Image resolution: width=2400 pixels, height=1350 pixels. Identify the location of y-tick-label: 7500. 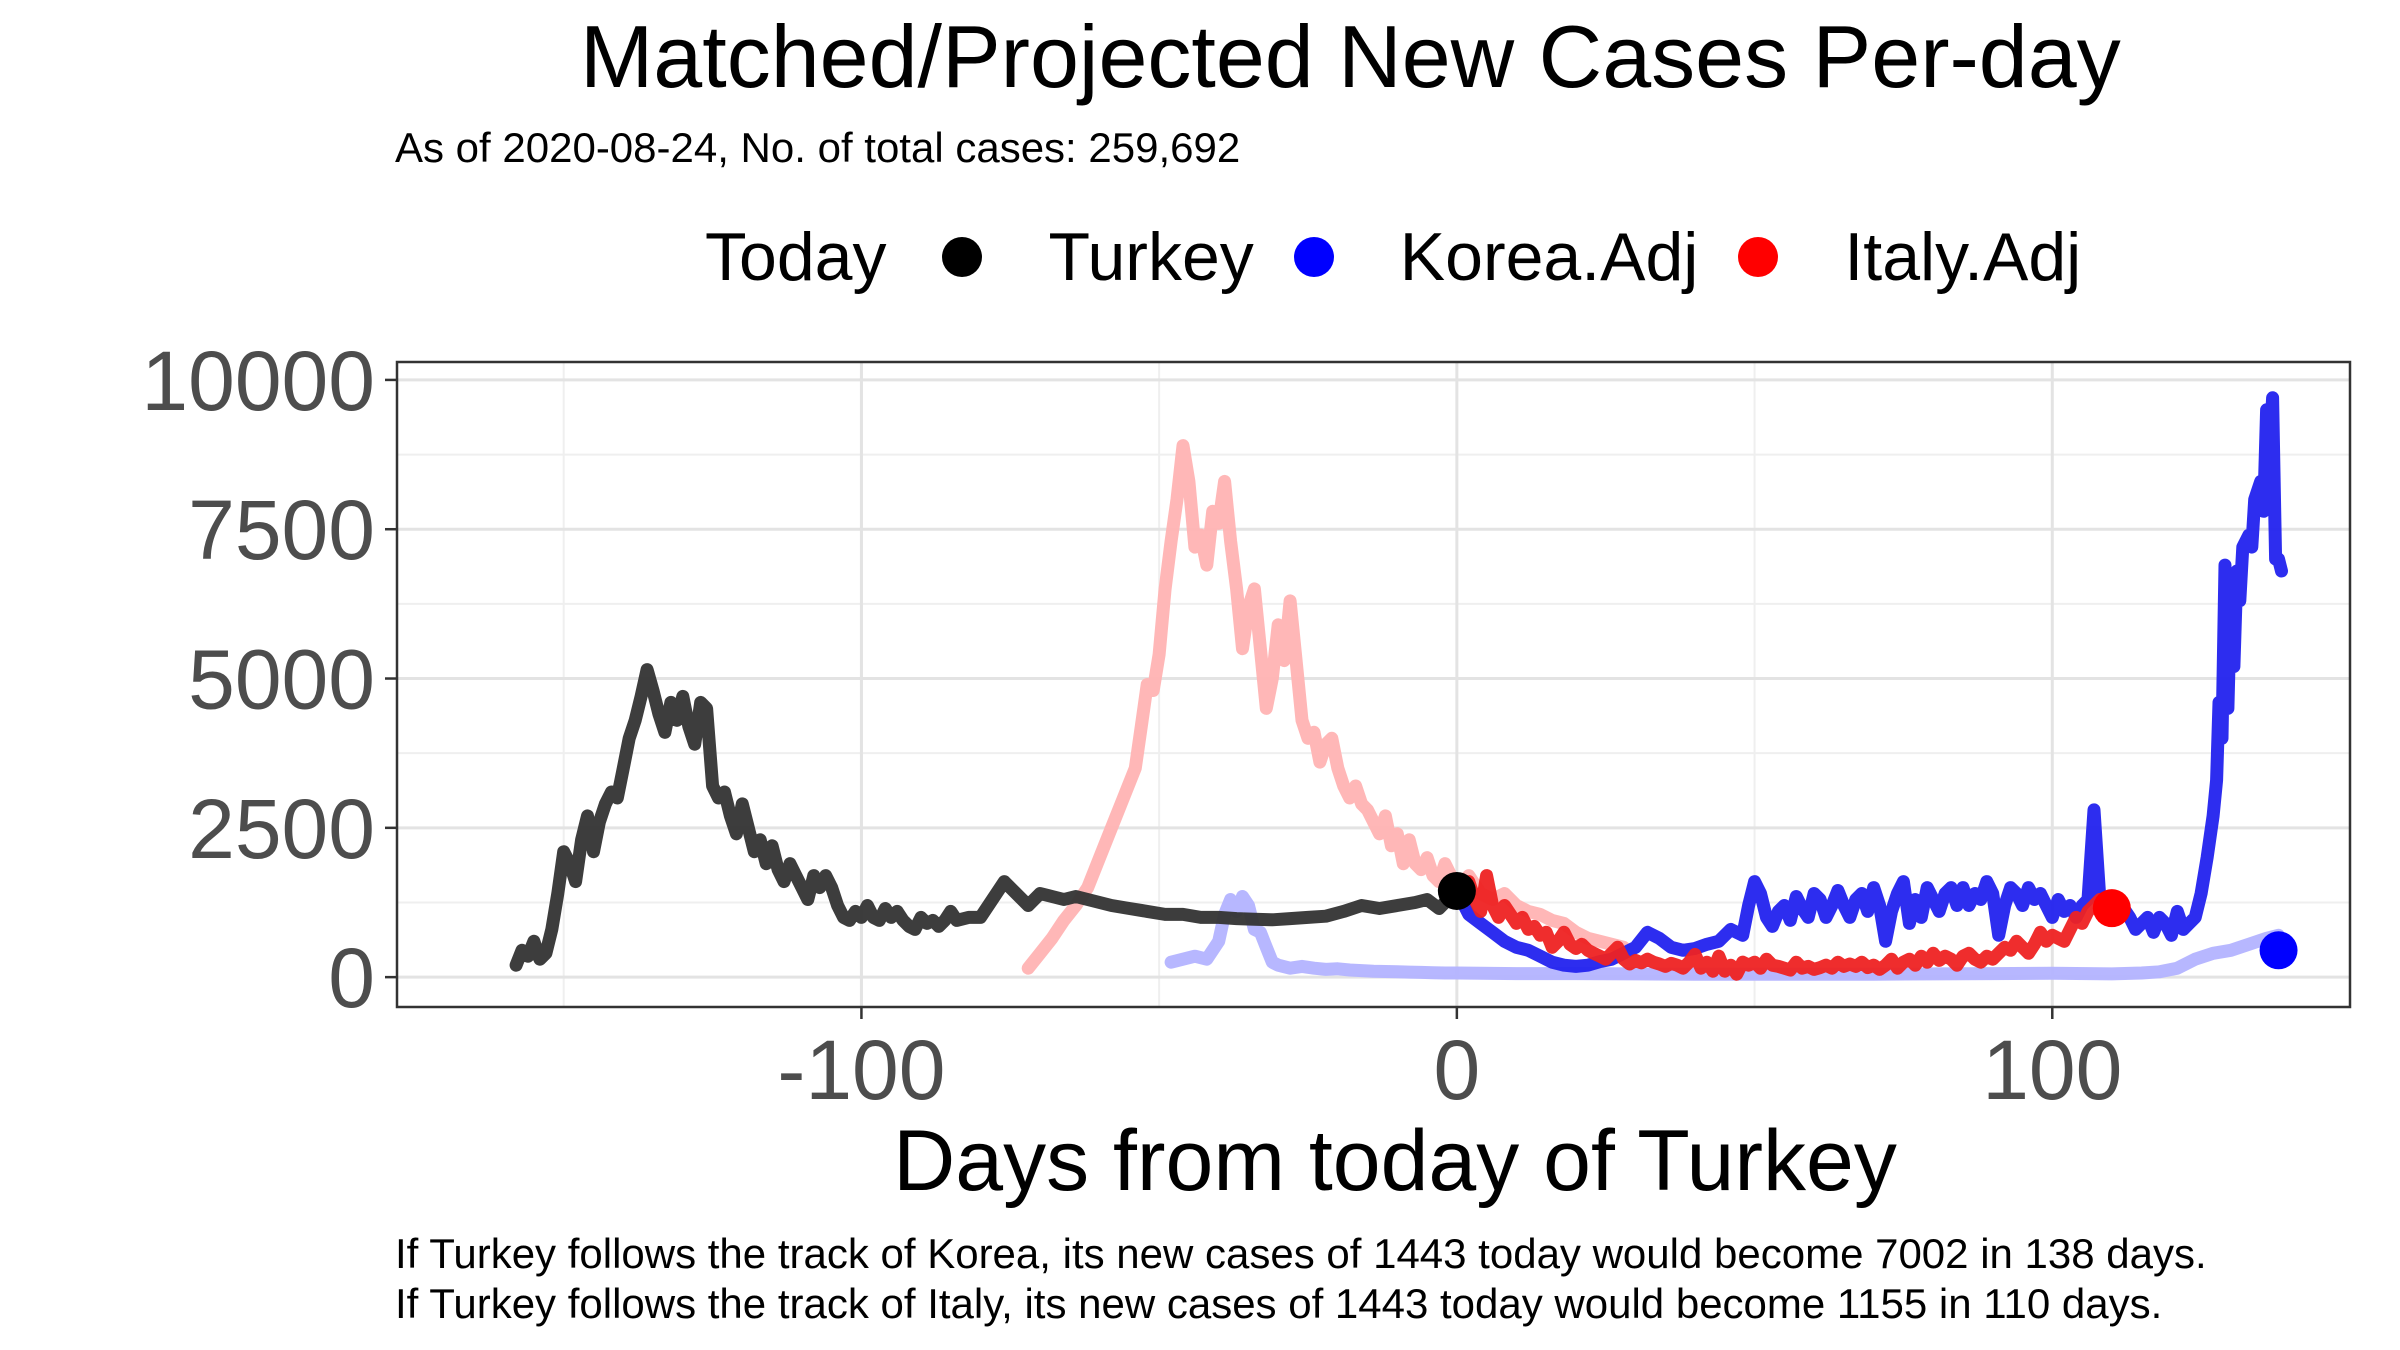
(281, 530).